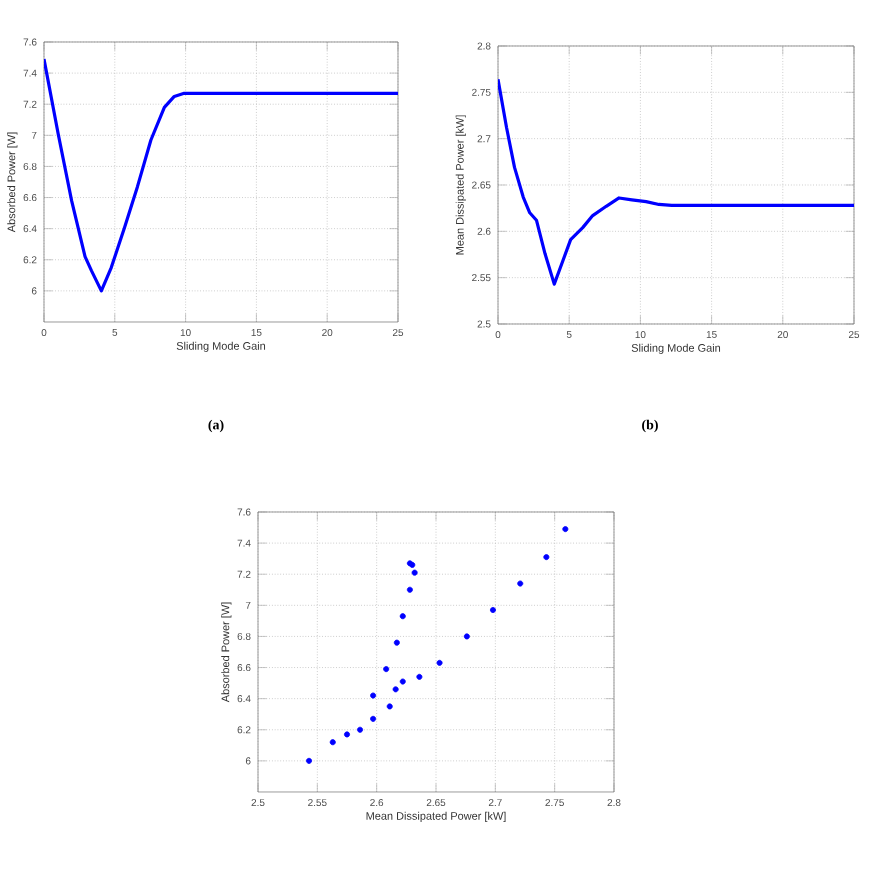  What do you see at coordinates (676, 181) in the screenshot?
I see `line-series` at bounding box center [676, 181].